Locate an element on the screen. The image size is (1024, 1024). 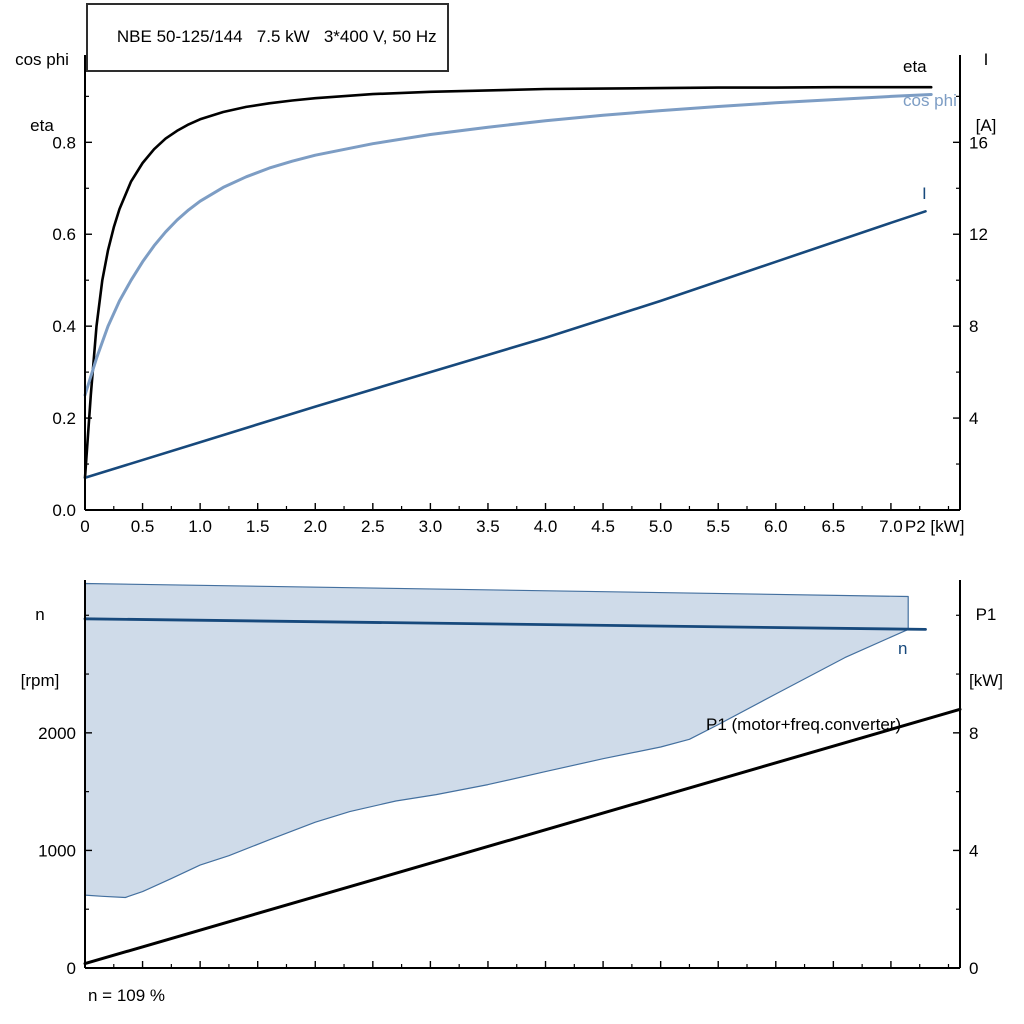
chart-title-box: NBE 50-125/144 7.5 kW 3*400 V, 50 Hz is located at coordinates (267, 37).